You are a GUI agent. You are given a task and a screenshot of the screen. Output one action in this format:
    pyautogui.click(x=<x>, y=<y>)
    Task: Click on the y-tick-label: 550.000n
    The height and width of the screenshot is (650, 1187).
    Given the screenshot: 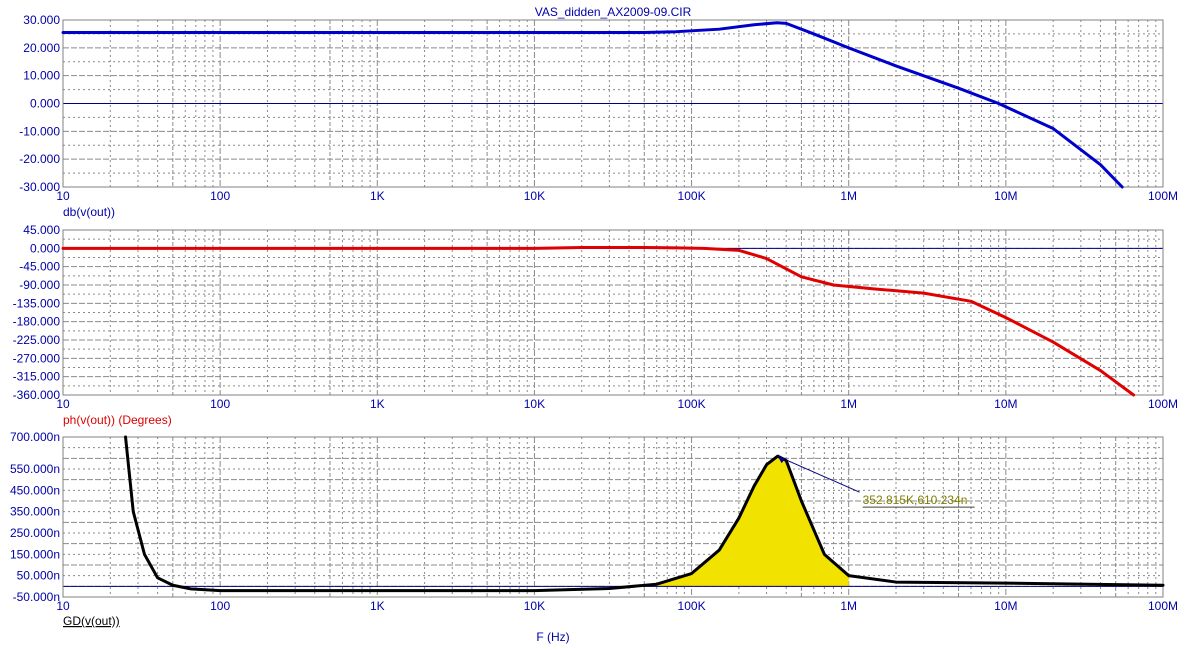 What is the action you would take?
    pyautogui.click(x=35, y=469)
    